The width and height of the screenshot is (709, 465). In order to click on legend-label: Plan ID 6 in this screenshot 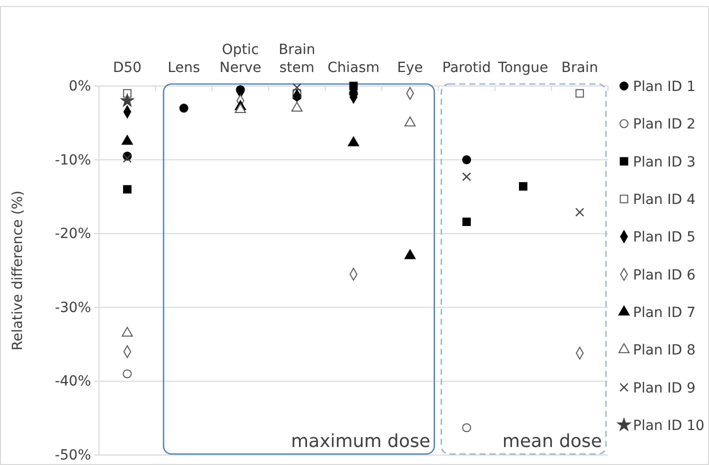, I will do `click(664, 275)`.